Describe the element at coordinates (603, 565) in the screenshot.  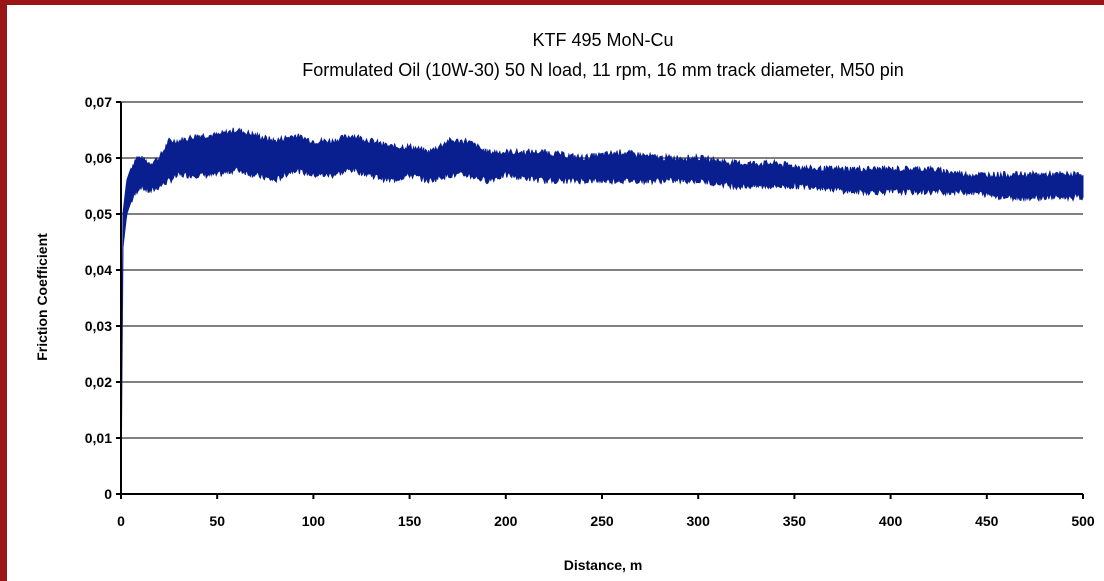
I see `x-axis-label: Distance, m` at that location.